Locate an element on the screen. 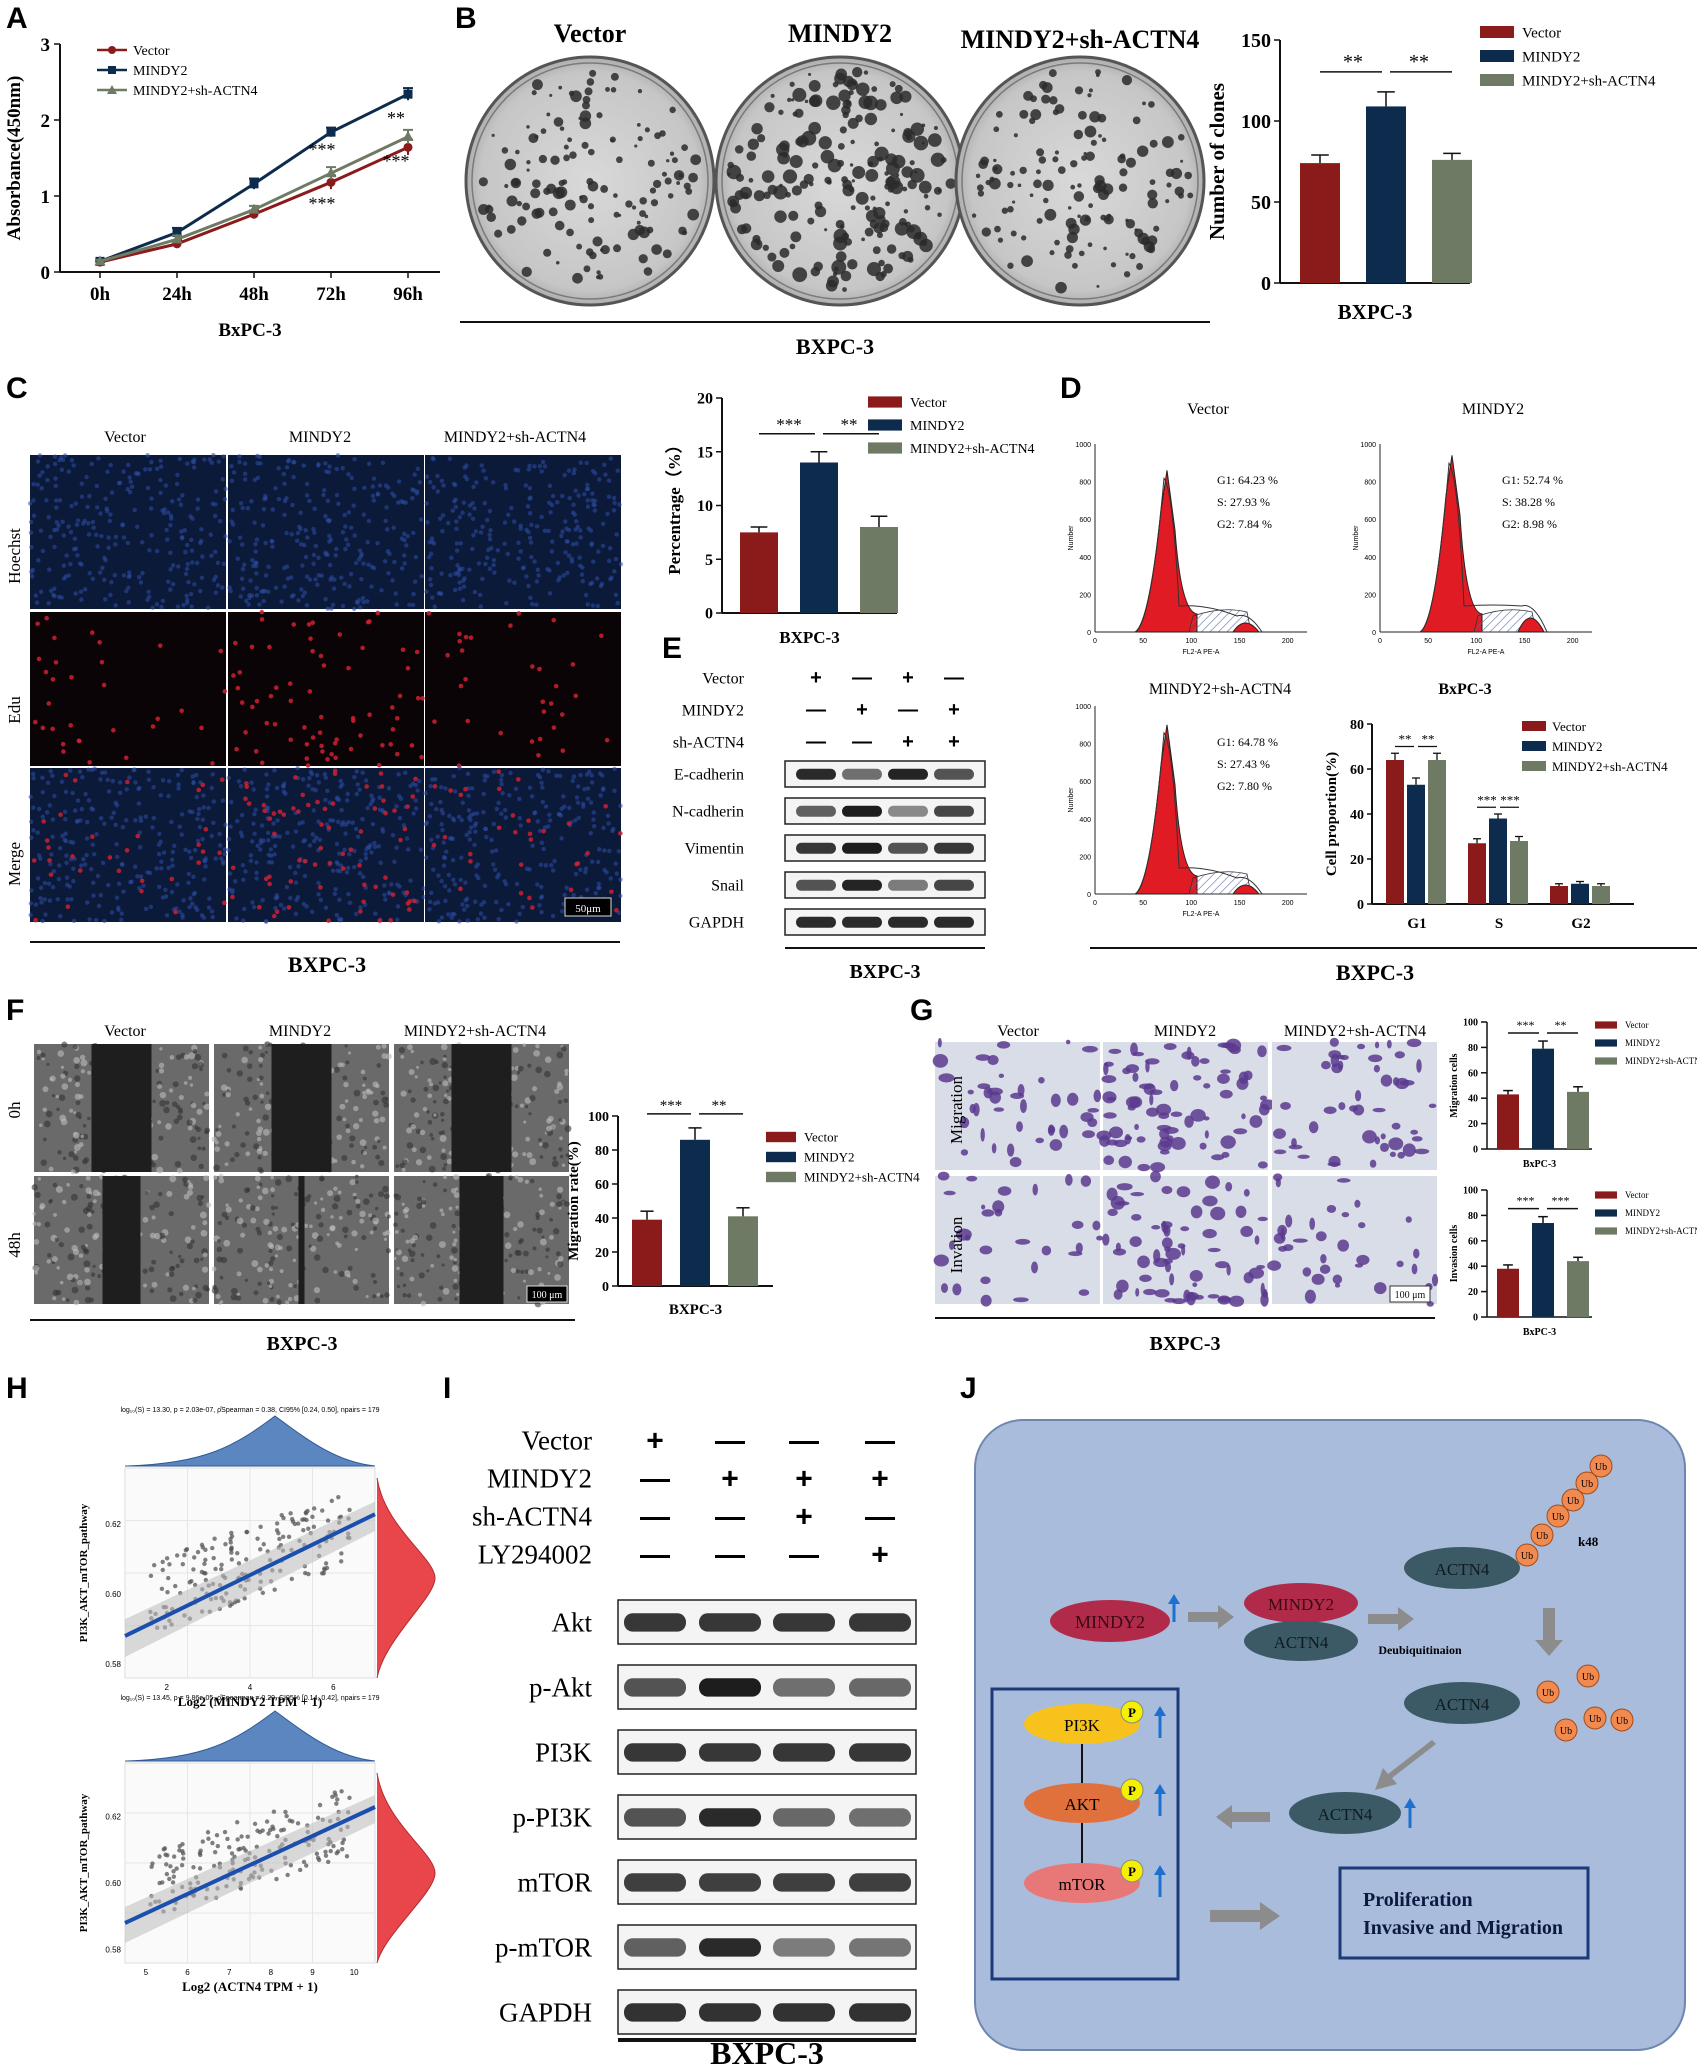 This screenshot has width=1697, height=2064. panel-d-caption: BXPC-3 is located at coordinates (1375, 972).